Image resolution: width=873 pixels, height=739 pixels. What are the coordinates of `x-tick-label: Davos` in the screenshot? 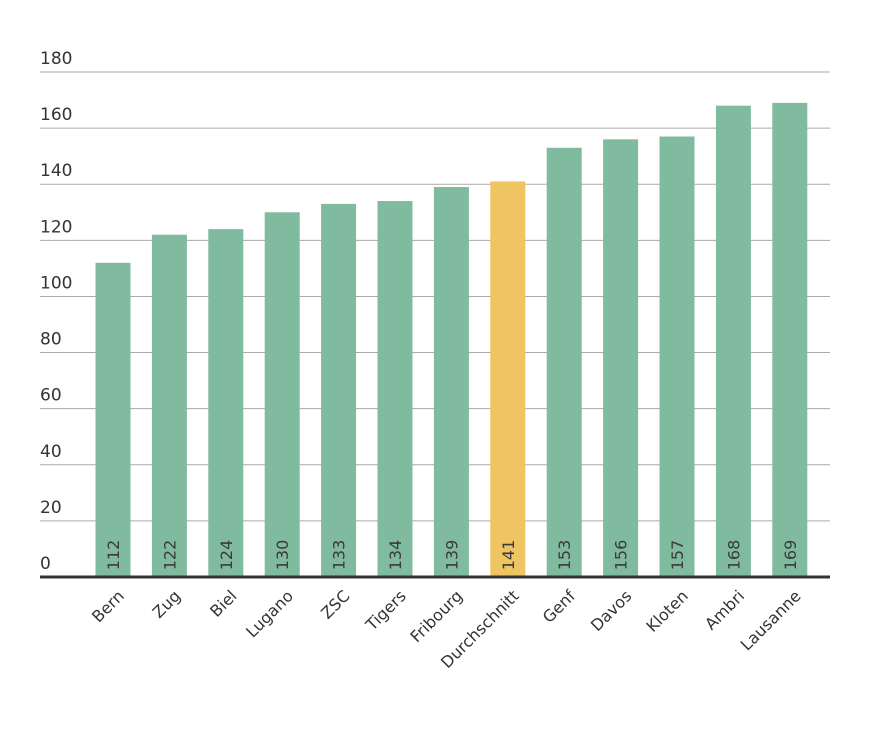 It's located at (611, 610).